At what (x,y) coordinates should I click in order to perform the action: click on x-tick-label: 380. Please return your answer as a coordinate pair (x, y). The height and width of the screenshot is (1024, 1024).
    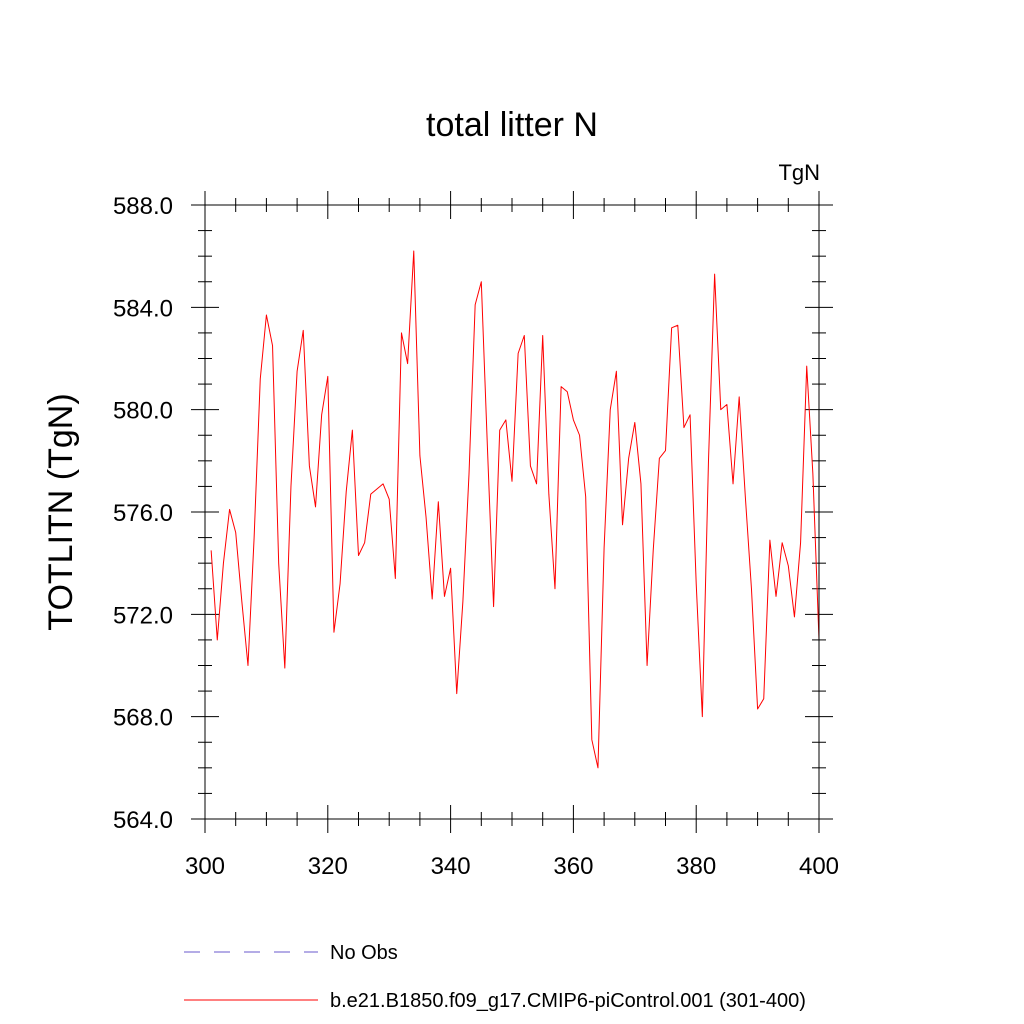
    Looking at the image, I should click on (696, 866).